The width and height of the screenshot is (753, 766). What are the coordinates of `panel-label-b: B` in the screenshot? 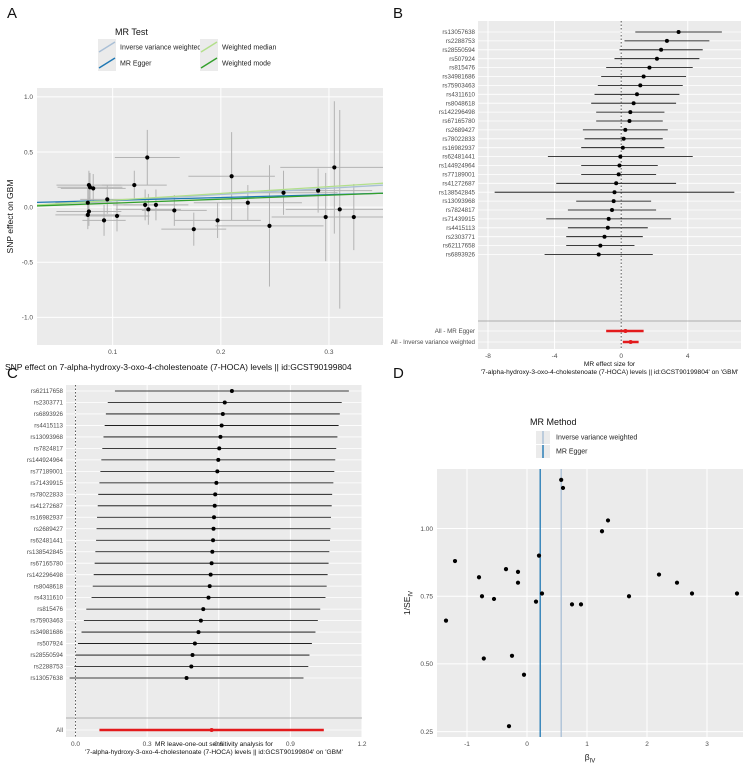 It's located at (398, 13).